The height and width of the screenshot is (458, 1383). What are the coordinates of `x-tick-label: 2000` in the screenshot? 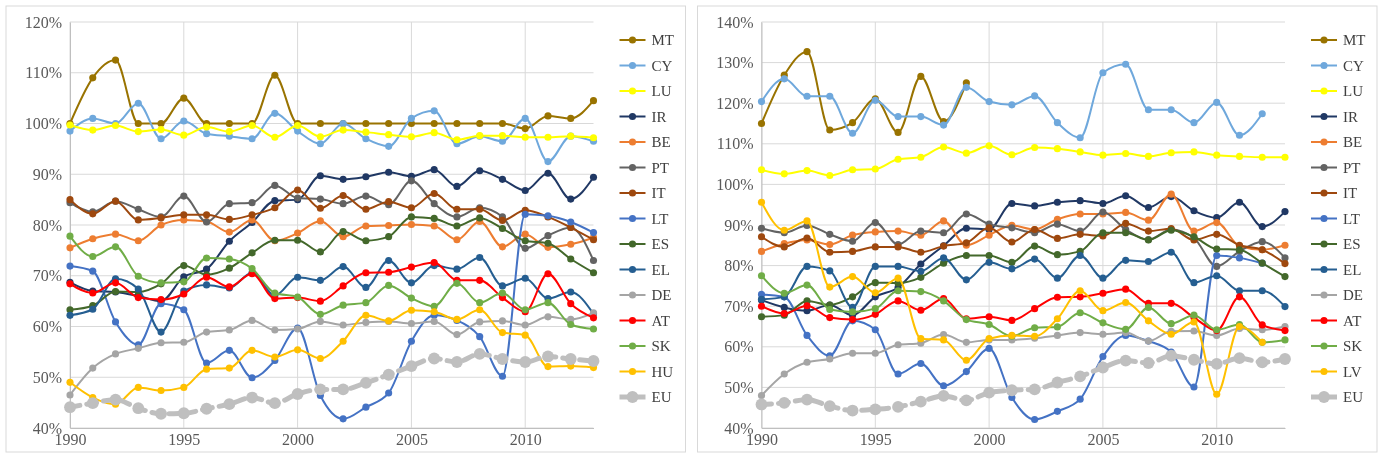 It's located at (989, 440).